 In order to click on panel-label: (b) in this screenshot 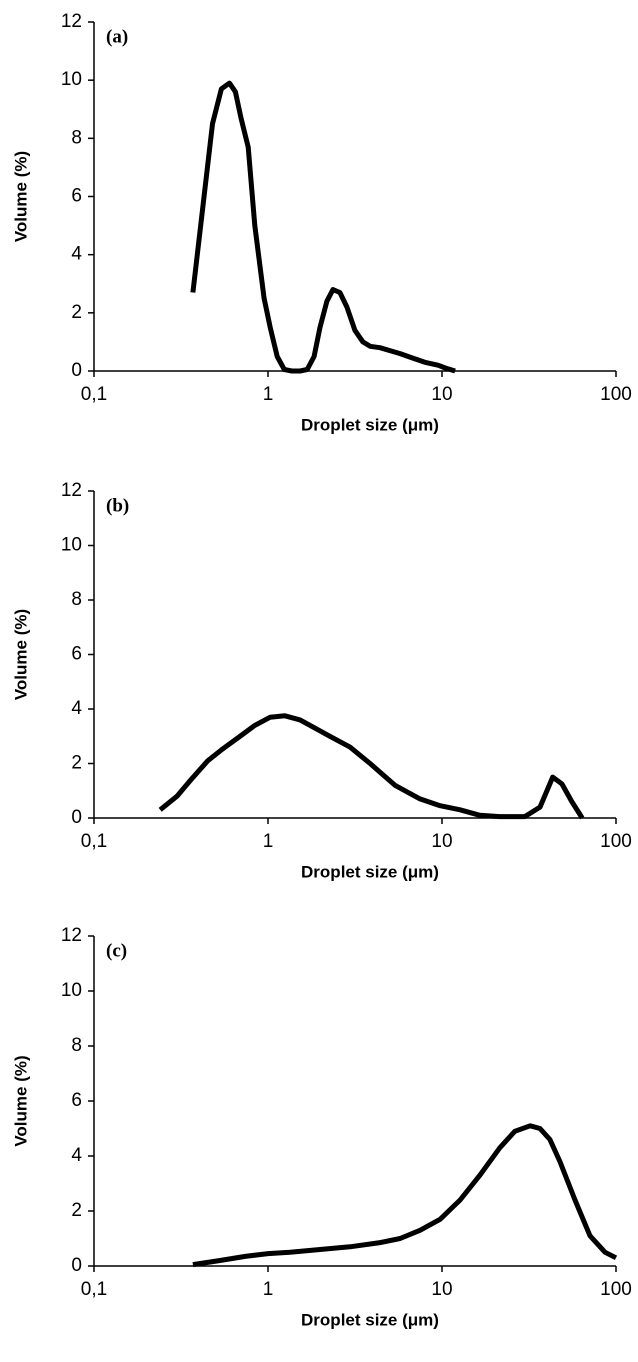, I will do `click(117, 505)`.